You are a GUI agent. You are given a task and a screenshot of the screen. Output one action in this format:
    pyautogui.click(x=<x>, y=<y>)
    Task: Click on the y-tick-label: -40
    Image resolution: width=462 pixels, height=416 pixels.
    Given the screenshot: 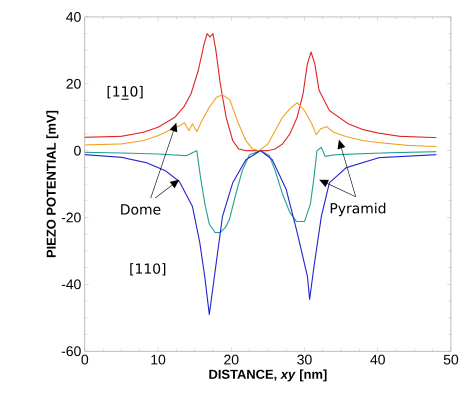 What is the action you would take?
    pyautogui.click(x=71, y=284)
    